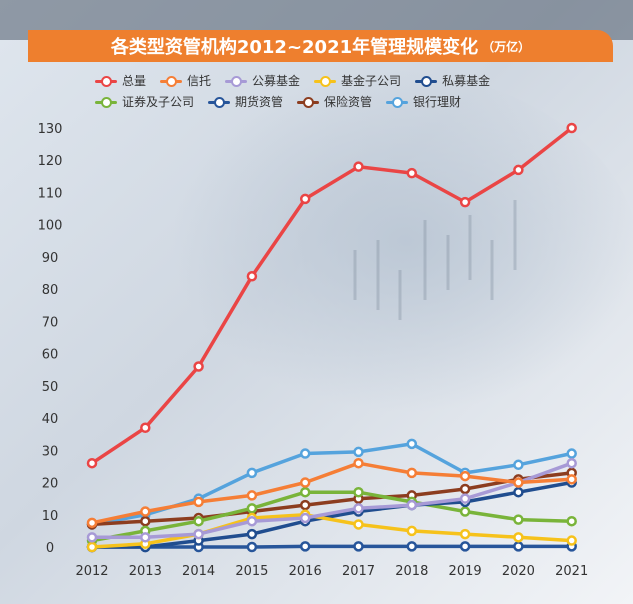  What do you see at coordinates (276, 81) in the screenshot?
I see `legend-label: 公募基金` at bounding box center [276, 81].